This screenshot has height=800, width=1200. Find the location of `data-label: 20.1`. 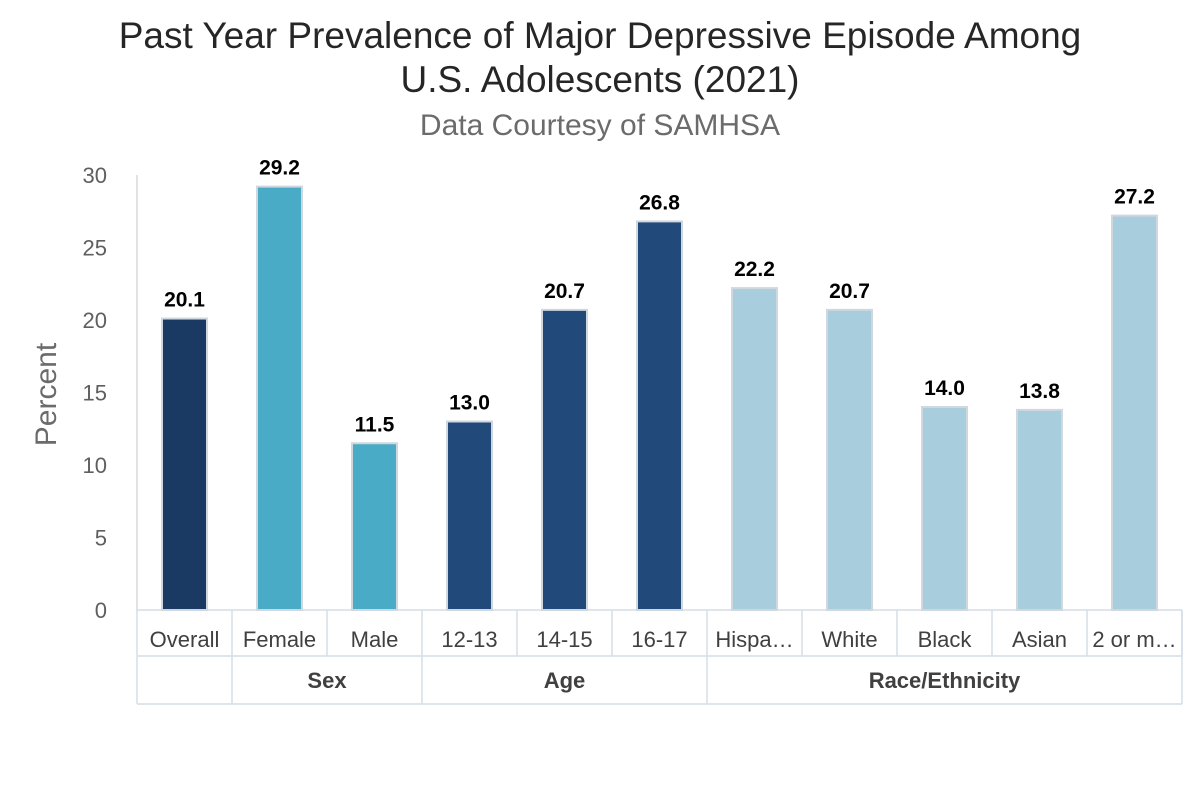

data-label: 20.1 is located at coordinates (184, 300).